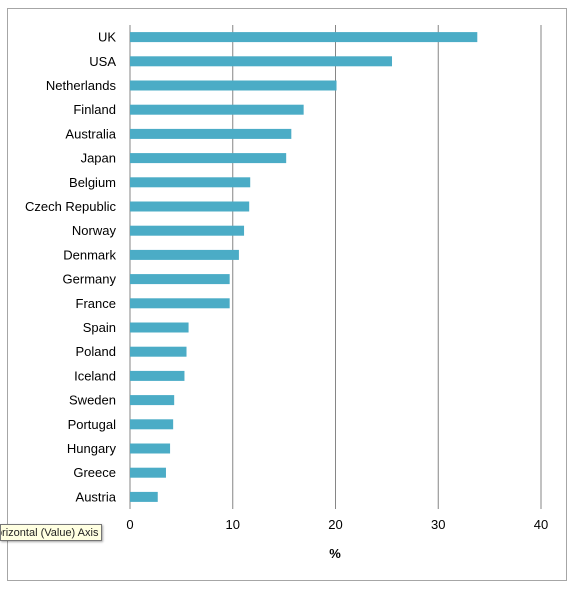 The width and height of the screenshot is (573, 590). What do you see at coordinates (92, 400) in the screenshot?
I see `category-label: Sweden` at bounding box center [92, 400].